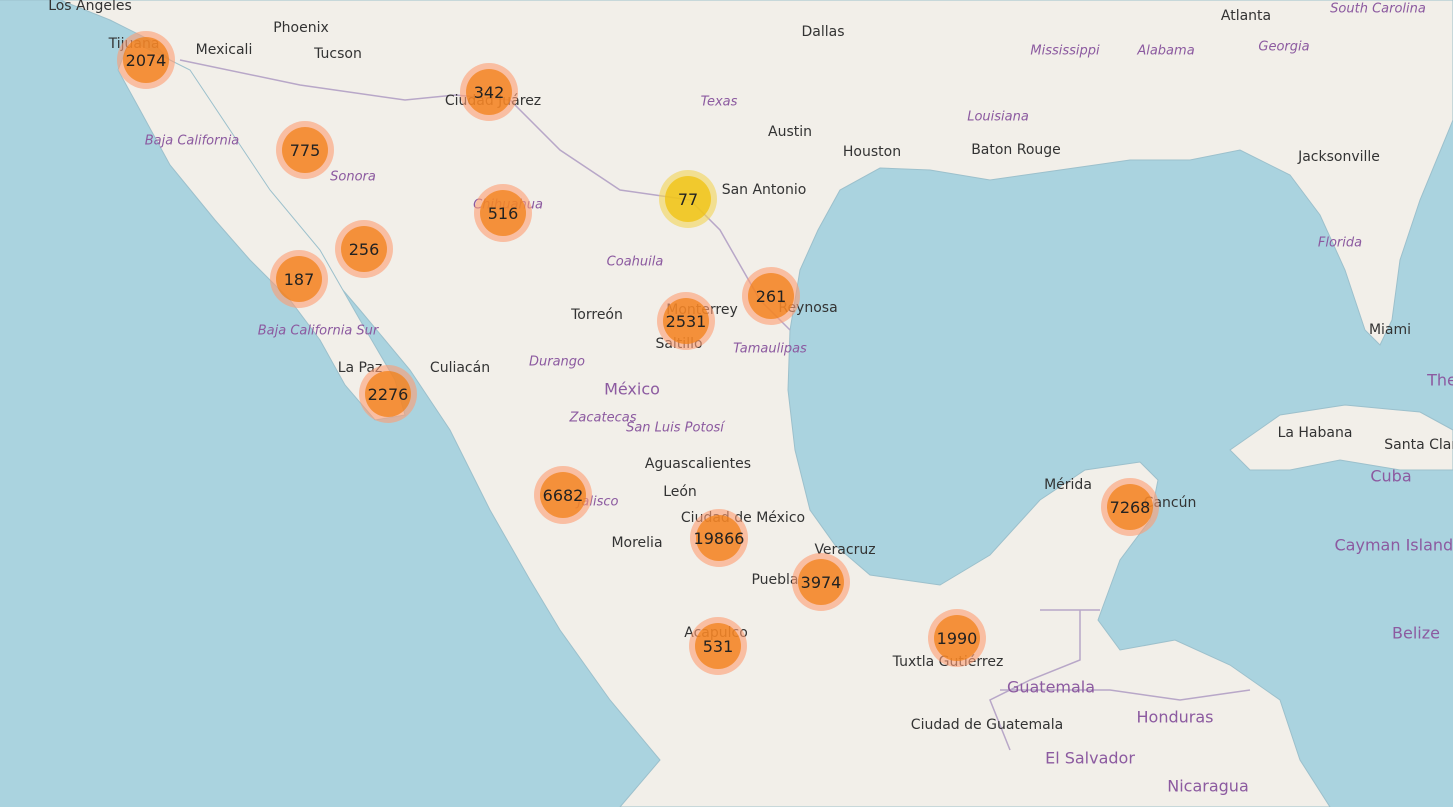 This screenshot has height=807, width=1453. I want to click on marker-cluster: 261, so click(771, 296).